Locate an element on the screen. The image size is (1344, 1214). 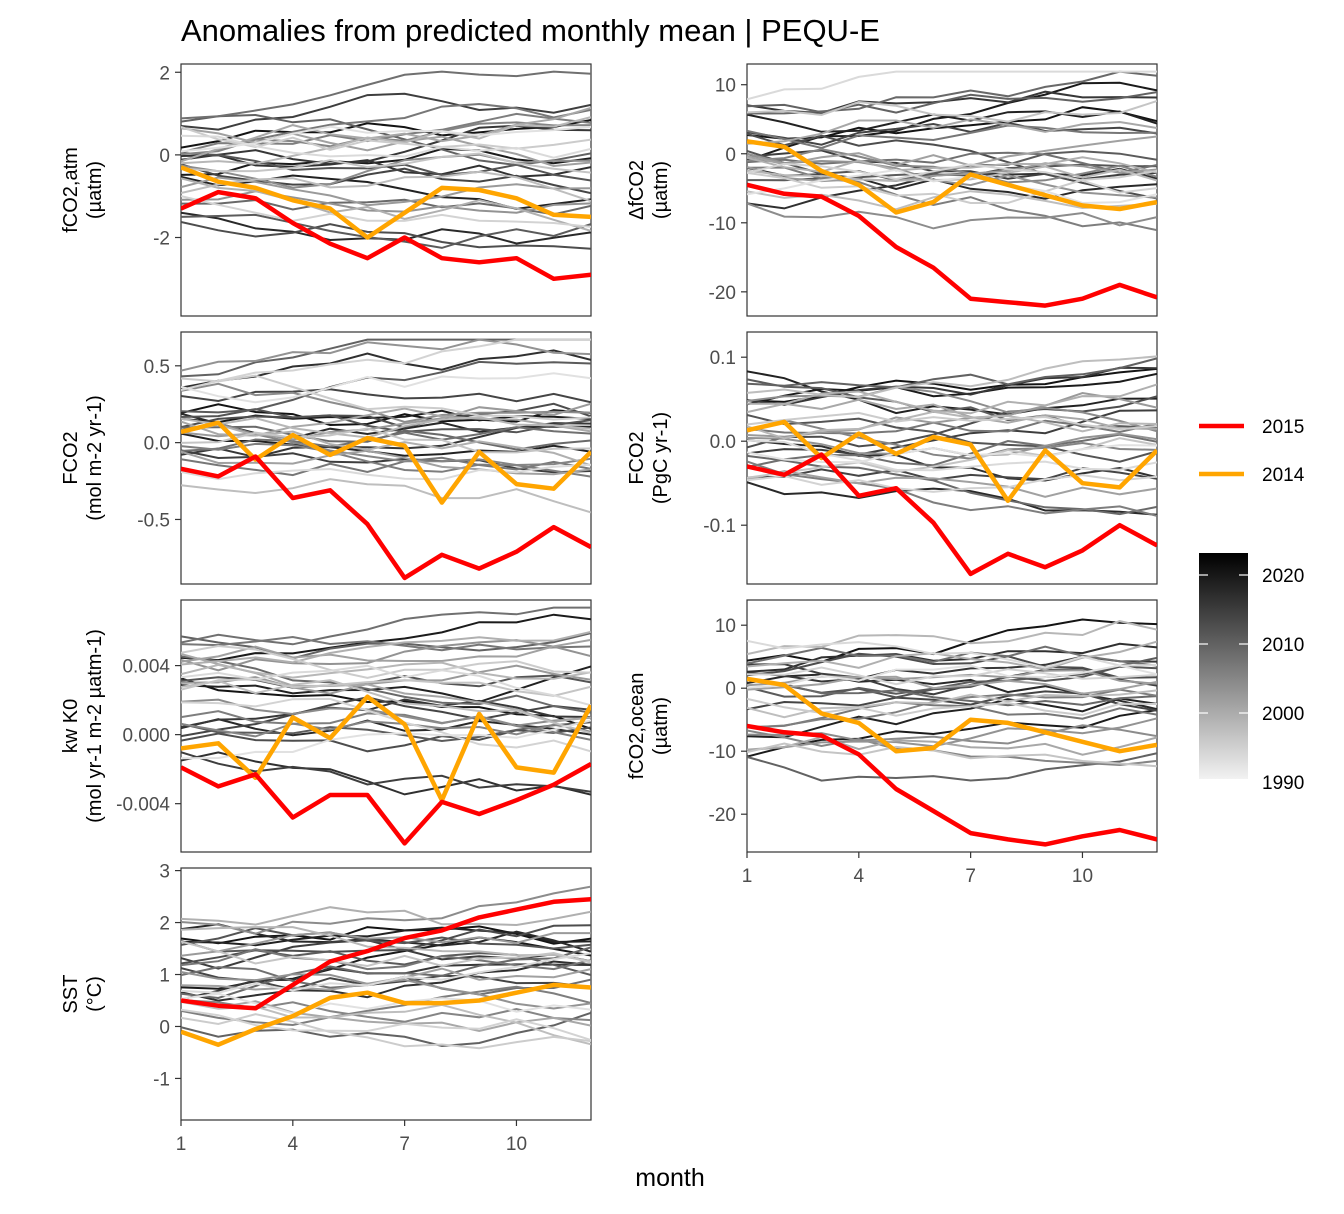
y-axis-label: ΔfCO2 (µatm) is located at coordinates (649, 190).